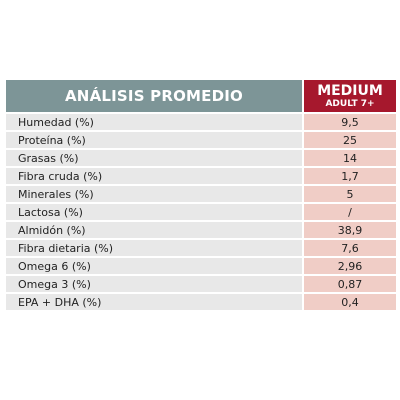 Image resolution: width=400 pixels, height=400 pixels. What do you see at coordinates (350, 194) in the screenshot?
I see `row-value: 5` at bounding box center [350, 194].